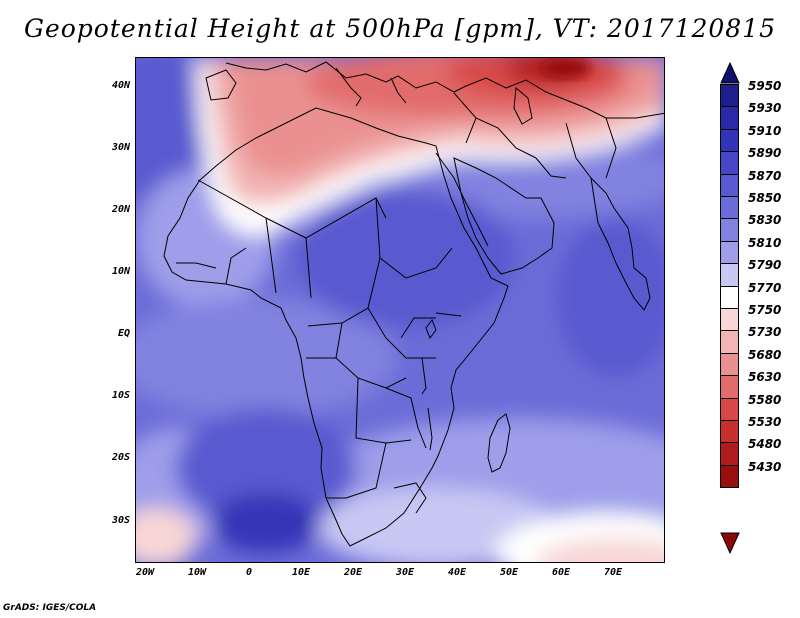 The image size is (800, 618). I want to click on colorbar-label: 5480, so click(765, 444).